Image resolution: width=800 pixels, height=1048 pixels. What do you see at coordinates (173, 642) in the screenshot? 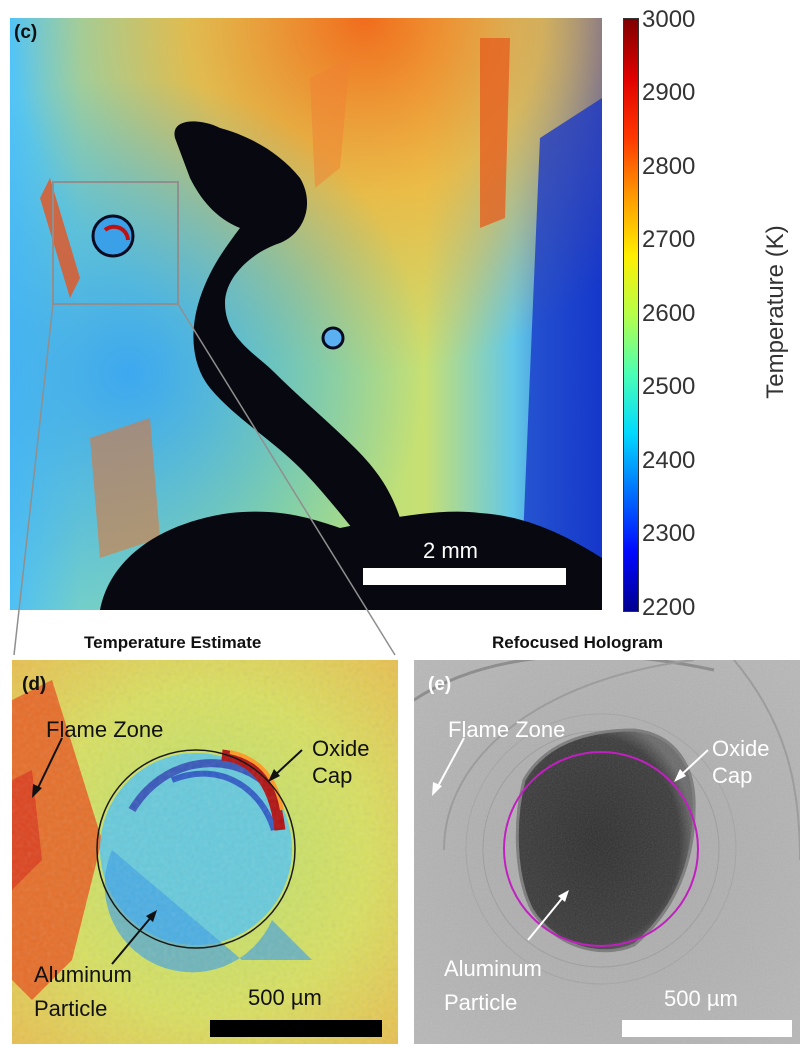
I see `panel-d-title: Temperature Estimate` at bounding box center [173, 642].